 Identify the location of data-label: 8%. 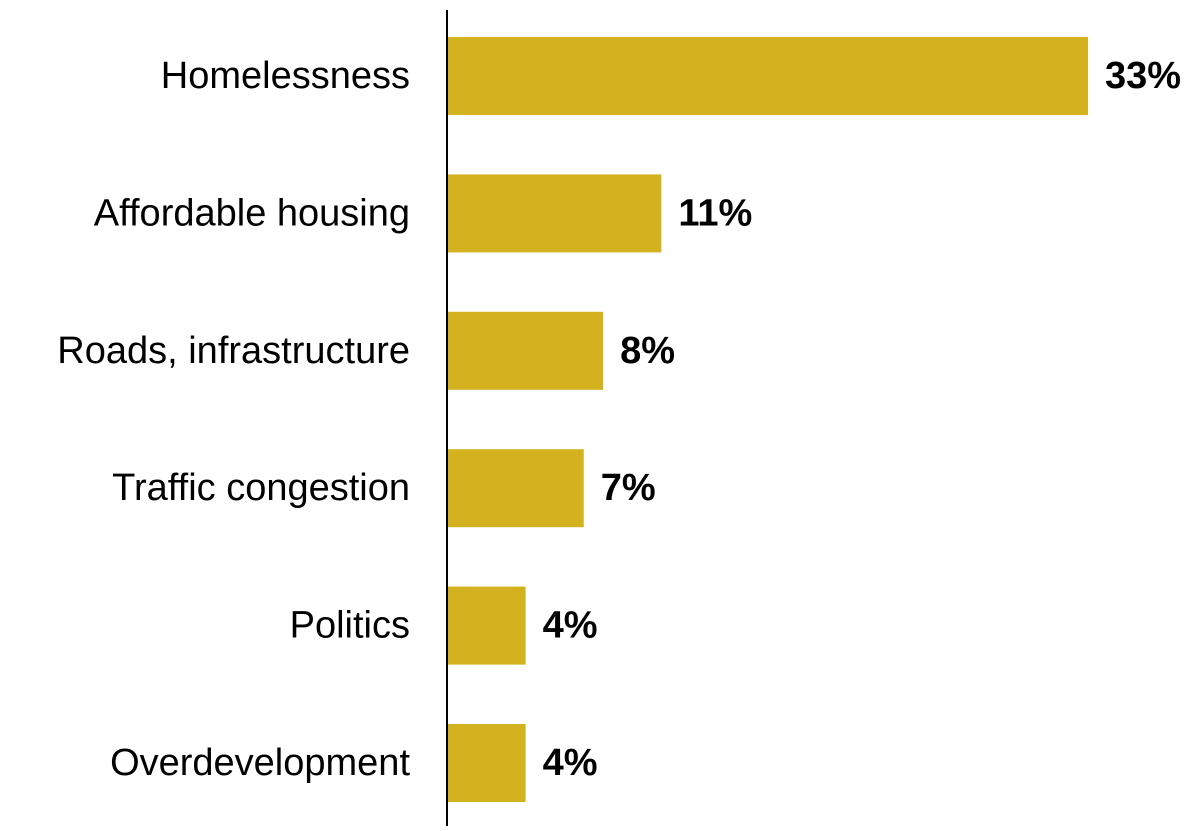
(647, 351).